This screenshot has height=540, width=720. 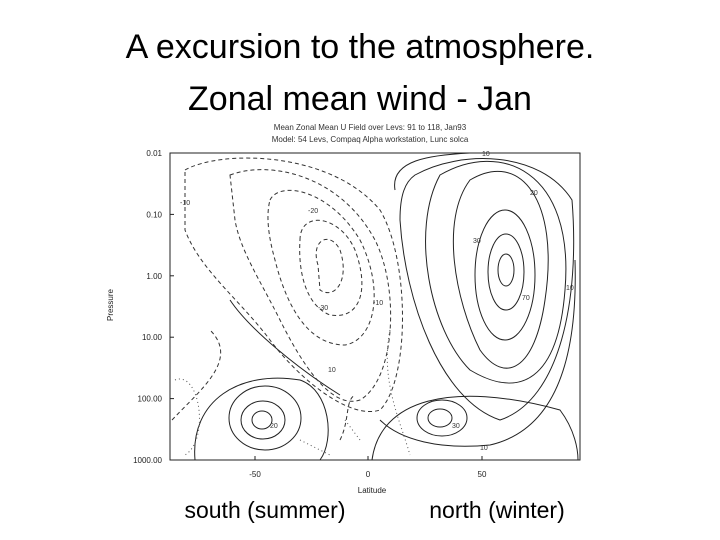 I want to click on x-axis-label: Latitude, so click(x=372, y=490).